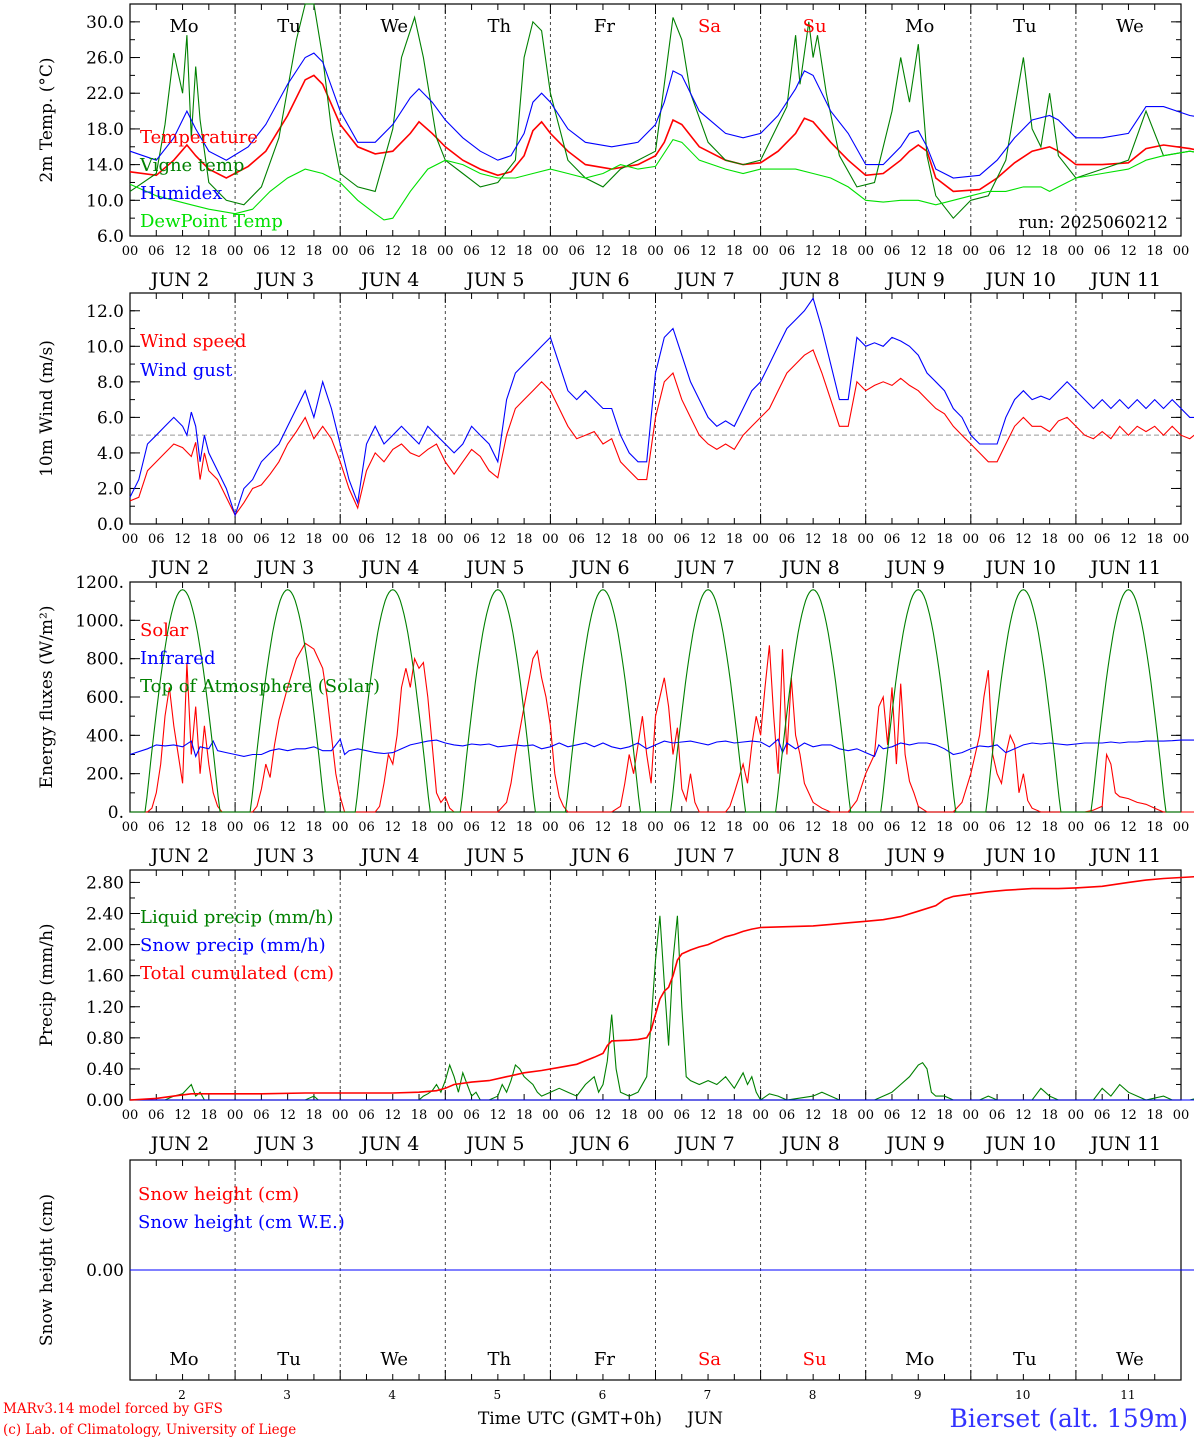 The height and width of the screenshot is (1440, 1194). I want to click on y-tick-label: 2.80, so click(105, 883).